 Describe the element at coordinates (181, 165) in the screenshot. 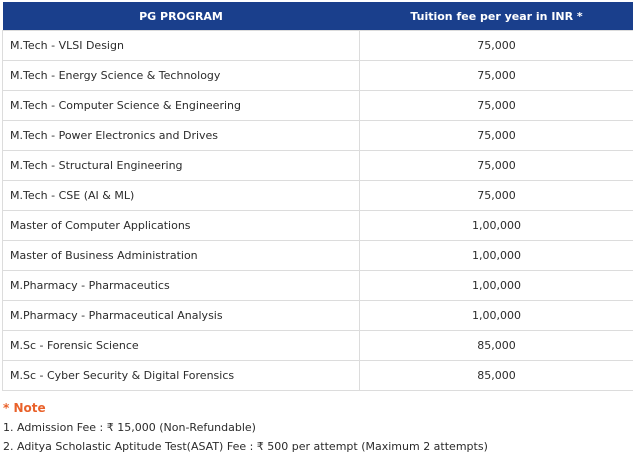

I see `program-cell: M.Tech - Structural Engineering` at that location.